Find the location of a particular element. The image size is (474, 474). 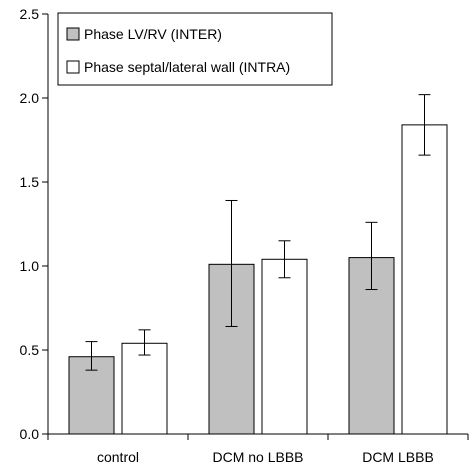

y-tick-label: 1.0 is located at coordinates (30, 266).